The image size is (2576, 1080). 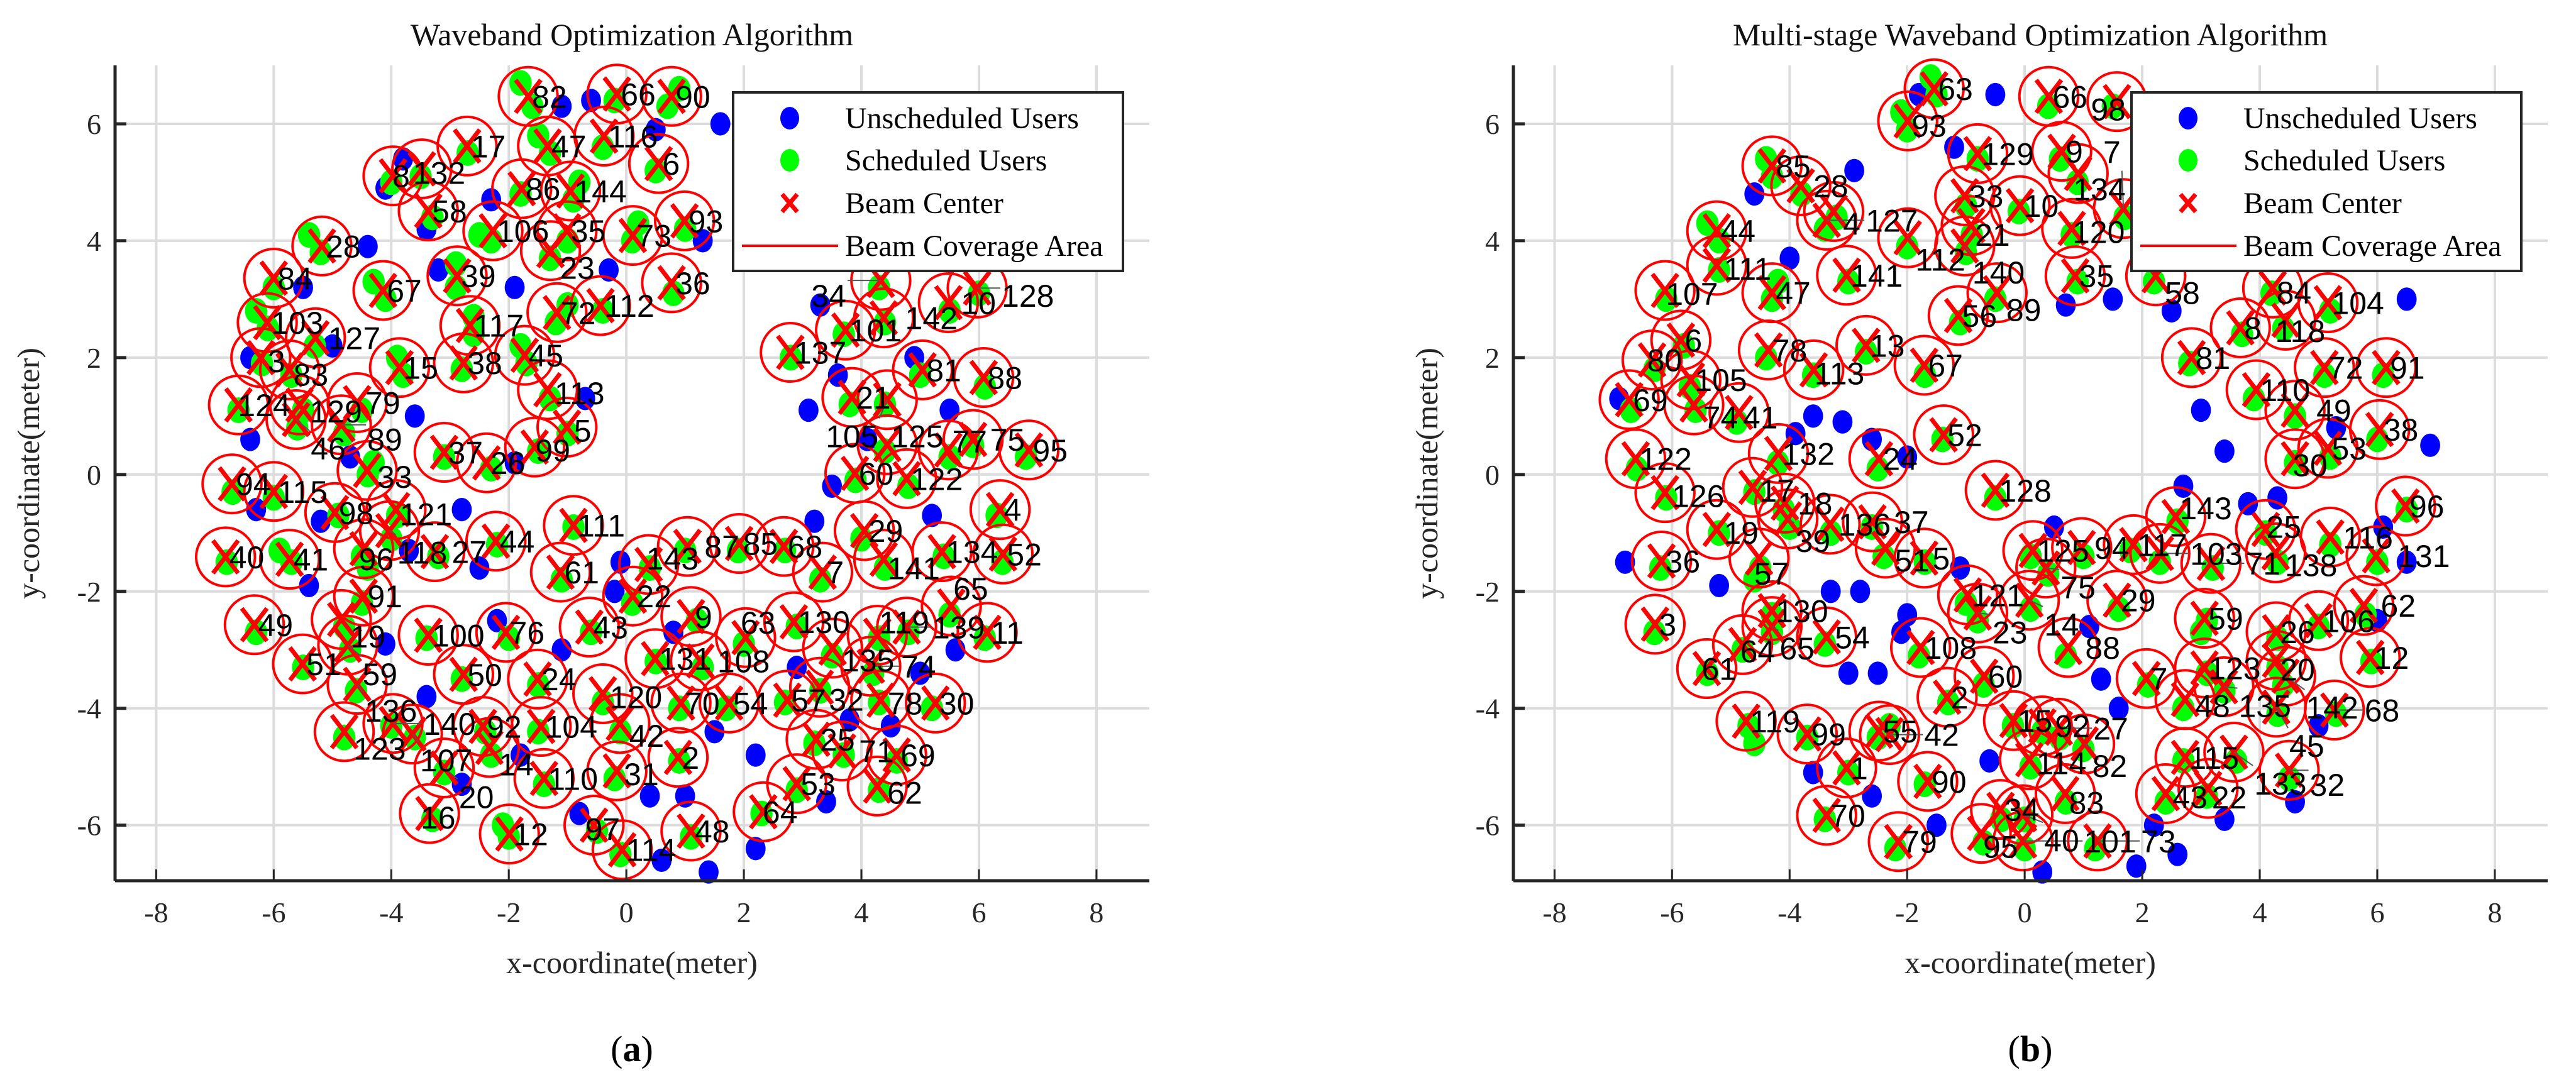 What do you see at coordinates (685, 659) in the screenshot?
I see `beam-id-label: 131` at bounding box center [685, 659].